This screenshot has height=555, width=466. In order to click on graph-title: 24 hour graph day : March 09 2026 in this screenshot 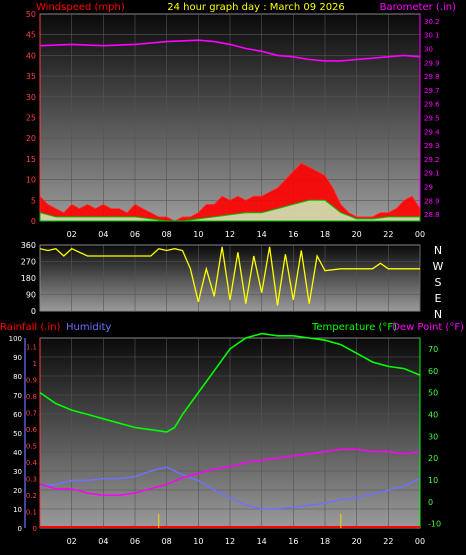, I will do `click(256, 7)`.